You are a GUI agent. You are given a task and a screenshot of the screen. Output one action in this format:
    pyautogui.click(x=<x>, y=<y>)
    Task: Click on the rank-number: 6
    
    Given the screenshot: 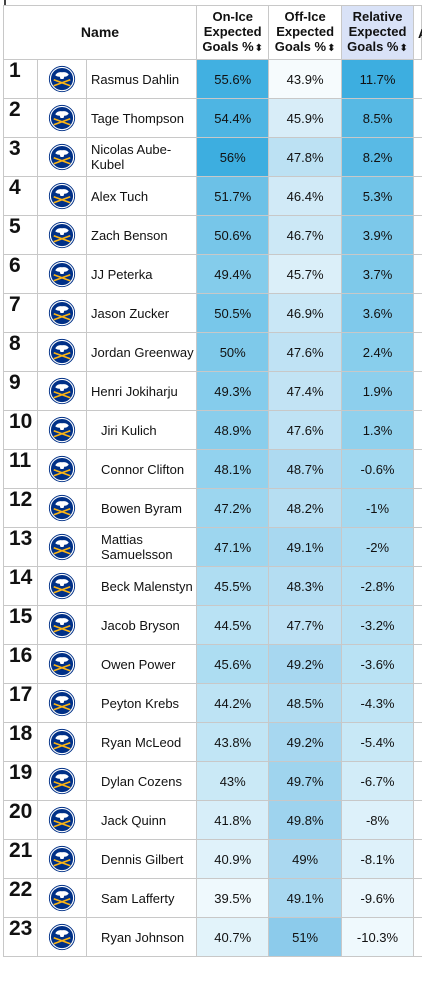 What is the action you would take?
    pyautogui.click(x=15, y=265)
    